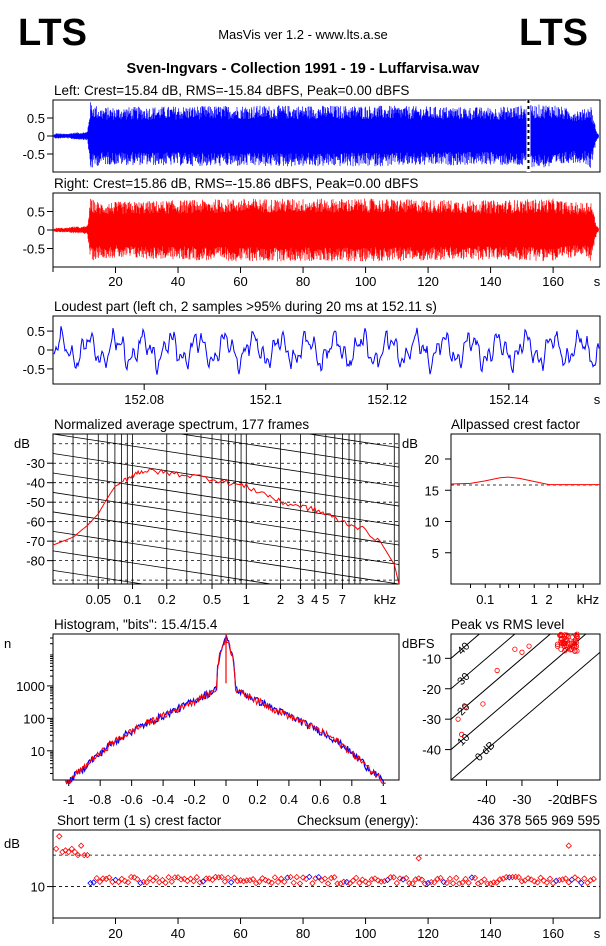 The image size is (606, 946). Describe the element at coordinates (597, 281) in the screenshot. I see `time-axis-unit: s` at that location.